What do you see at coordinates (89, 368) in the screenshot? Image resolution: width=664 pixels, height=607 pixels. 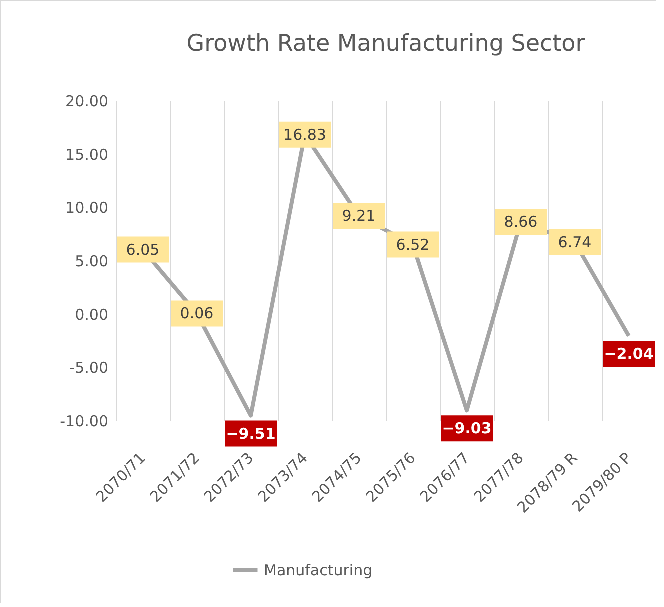 I see `y-tick-label: -5.00` at bounding box center [89, 368].